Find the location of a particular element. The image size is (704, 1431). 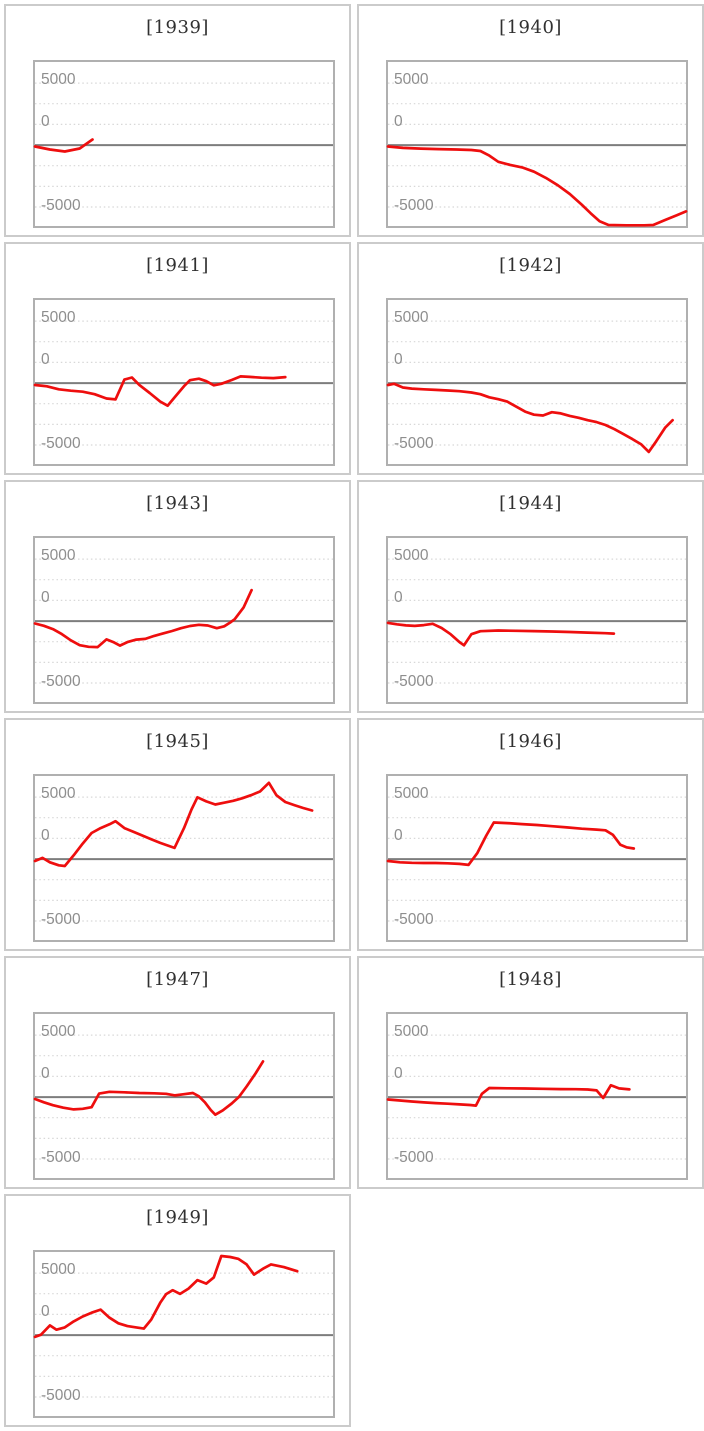

panel-title: [1940] is located at coordinates (530, 27).